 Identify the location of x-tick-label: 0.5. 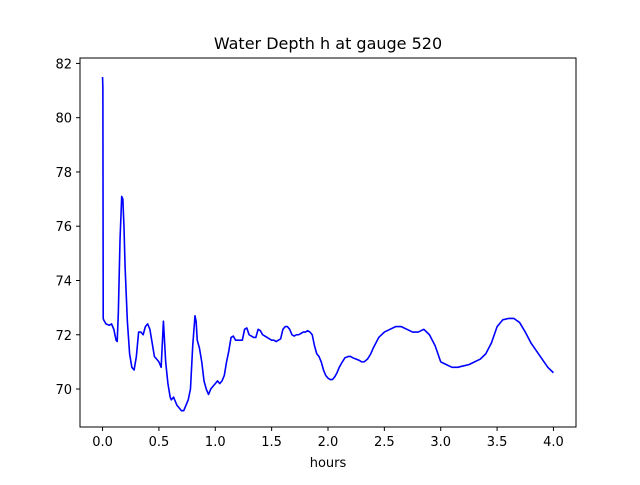
(159, 442).